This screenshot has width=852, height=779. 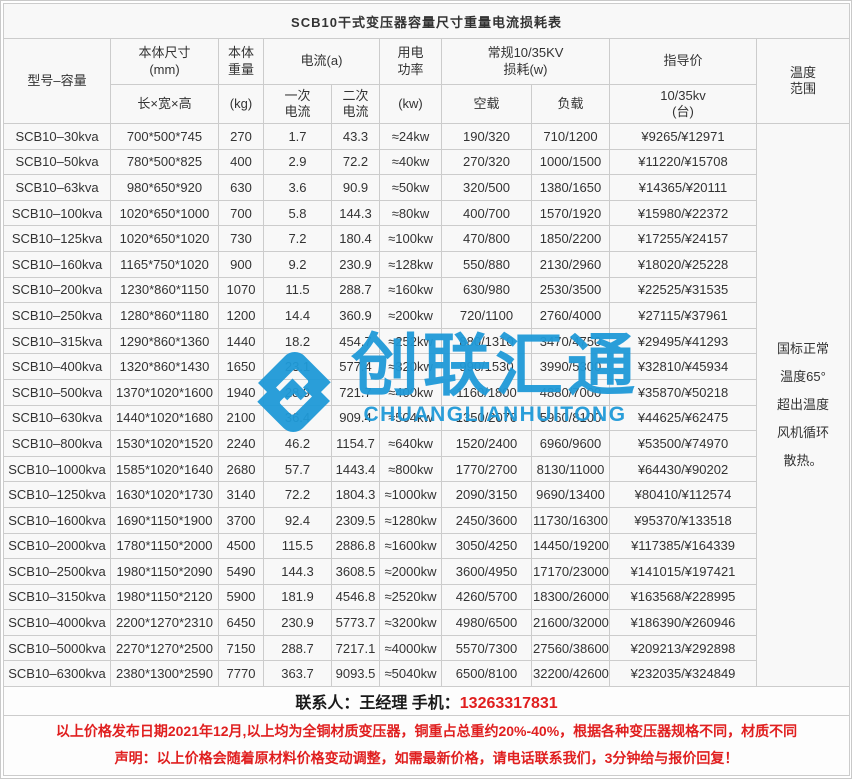 I want to click on cell-secondary-current: 144.3, so click(x=355, y=213).